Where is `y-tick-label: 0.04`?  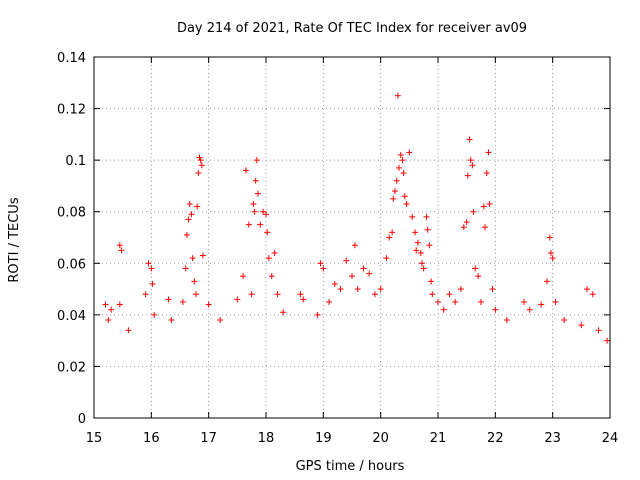
y-tick-label: 0.04 is located at coordinates (71, 316).